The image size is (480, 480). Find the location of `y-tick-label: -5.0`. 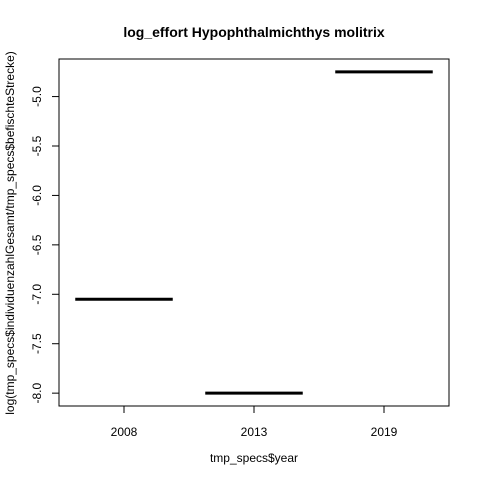

y-tick-label: -5.0 is located at coordinates (37, 96).